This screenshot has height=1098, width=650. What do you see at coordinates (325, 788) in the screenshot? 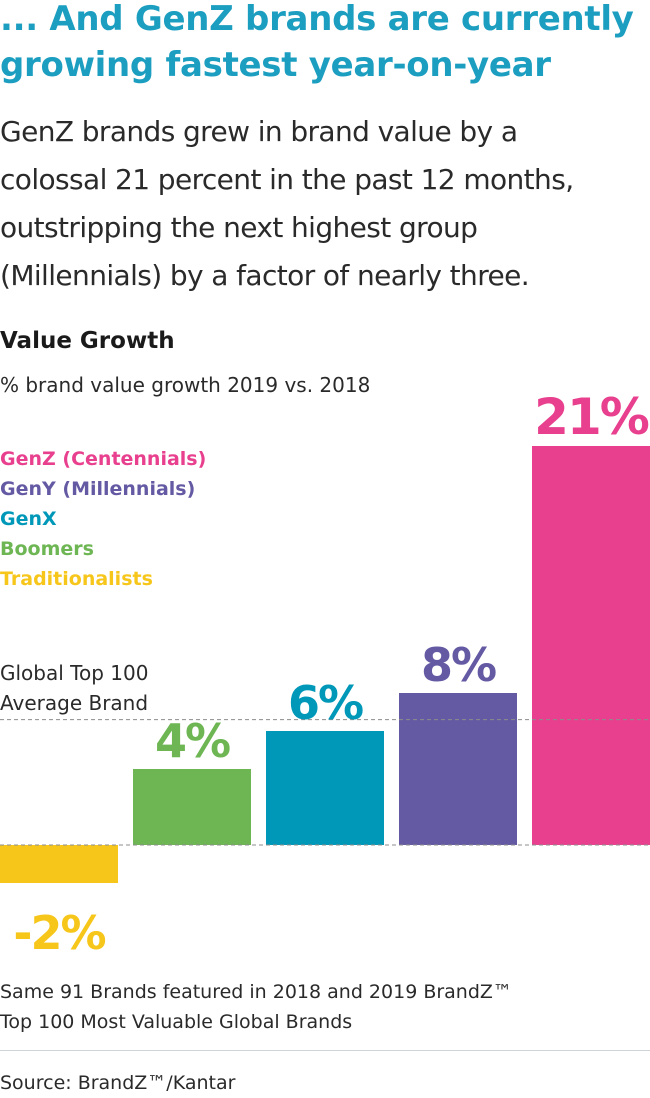
I see `bar-genx` at bounding box center [325, 788].